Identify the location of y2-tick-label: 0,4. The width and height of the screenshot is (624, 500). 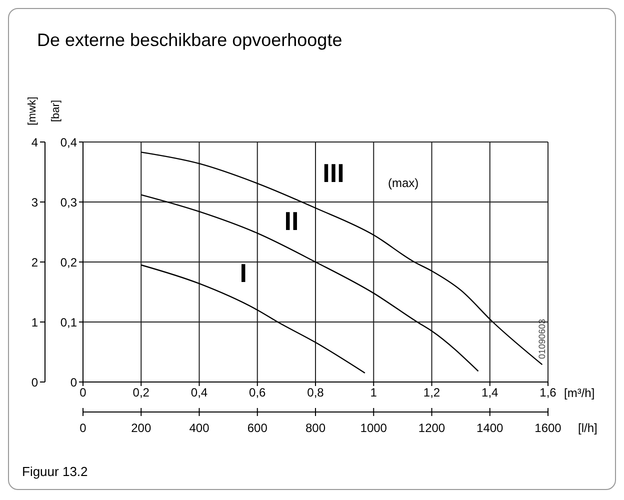
(69, 142).